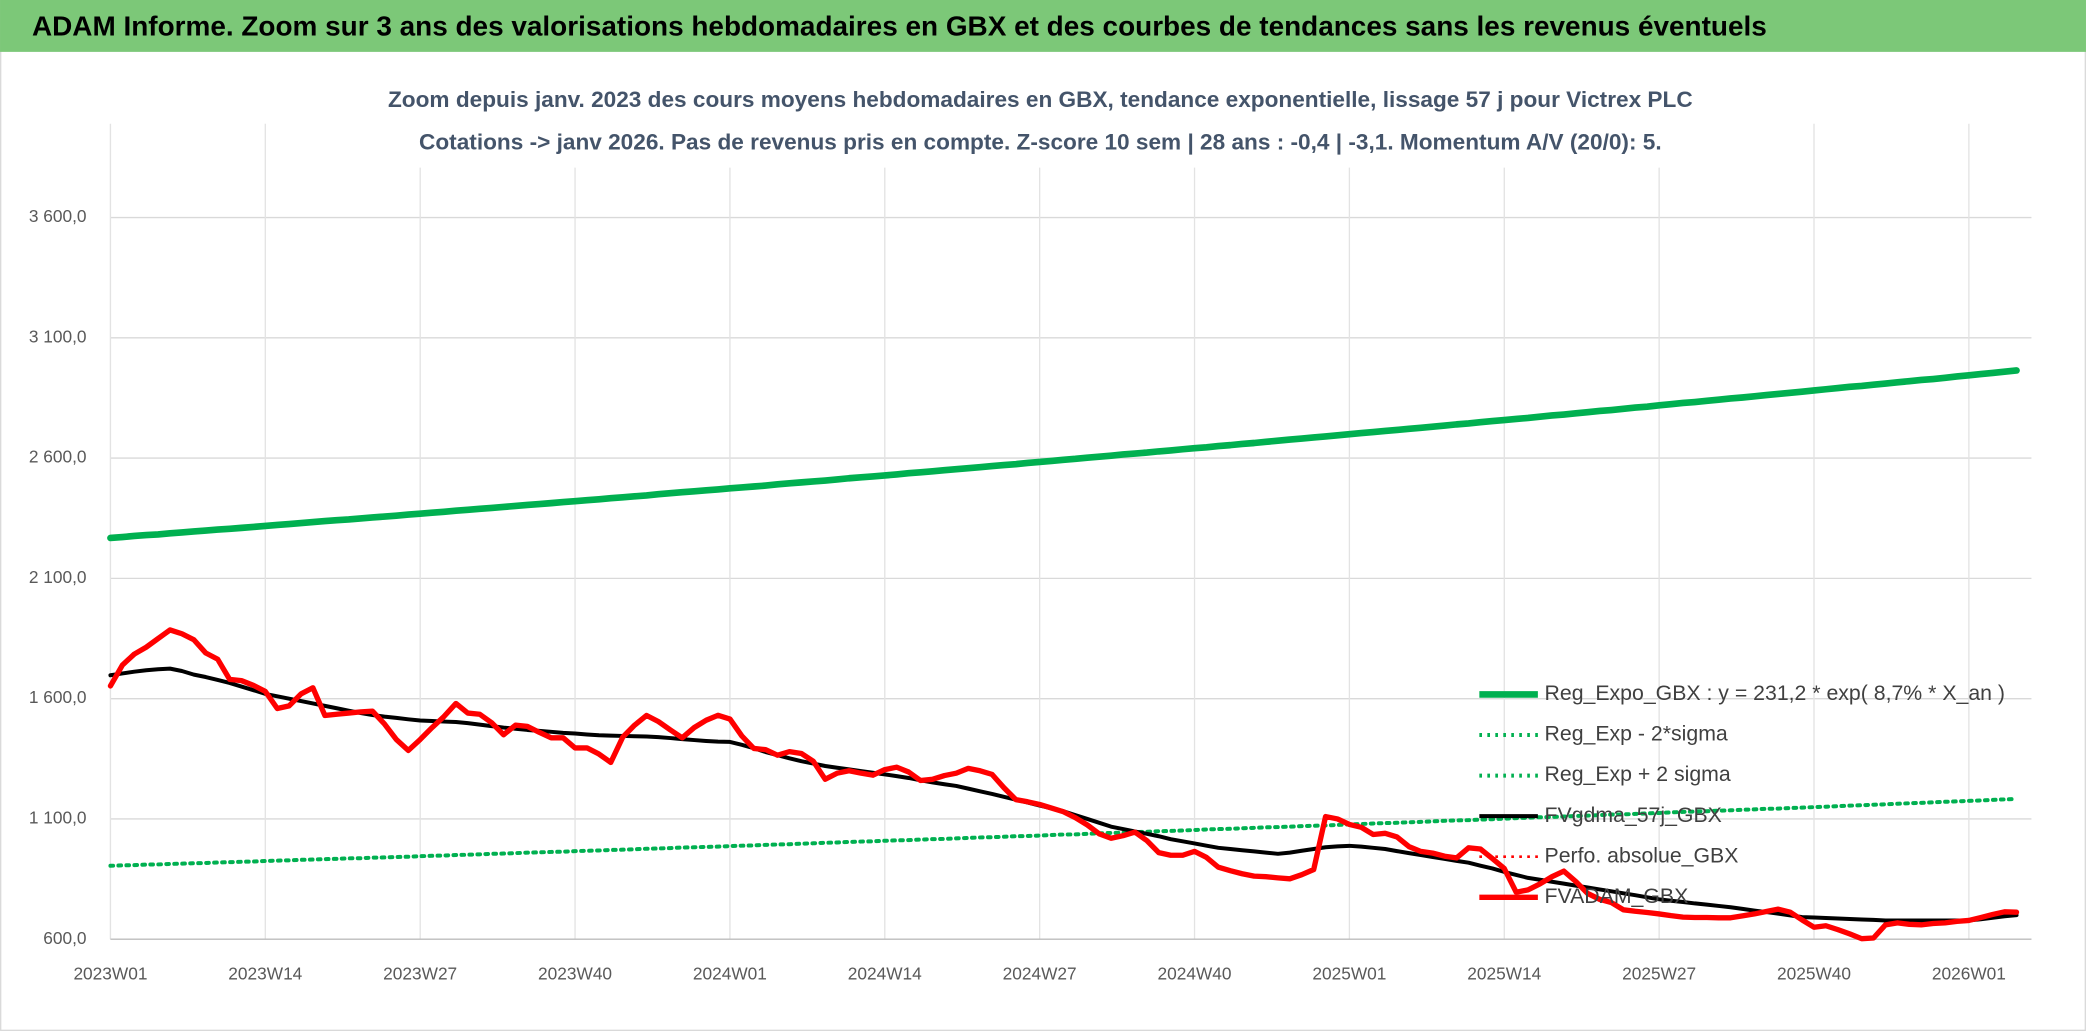 This screenshot has width=2086, height=1031. What do you see at coordinates (1633, 815) in the screenshot?
I see `legend-label: FVgdma_57j_GBX` at bounding box center [1633, 815].